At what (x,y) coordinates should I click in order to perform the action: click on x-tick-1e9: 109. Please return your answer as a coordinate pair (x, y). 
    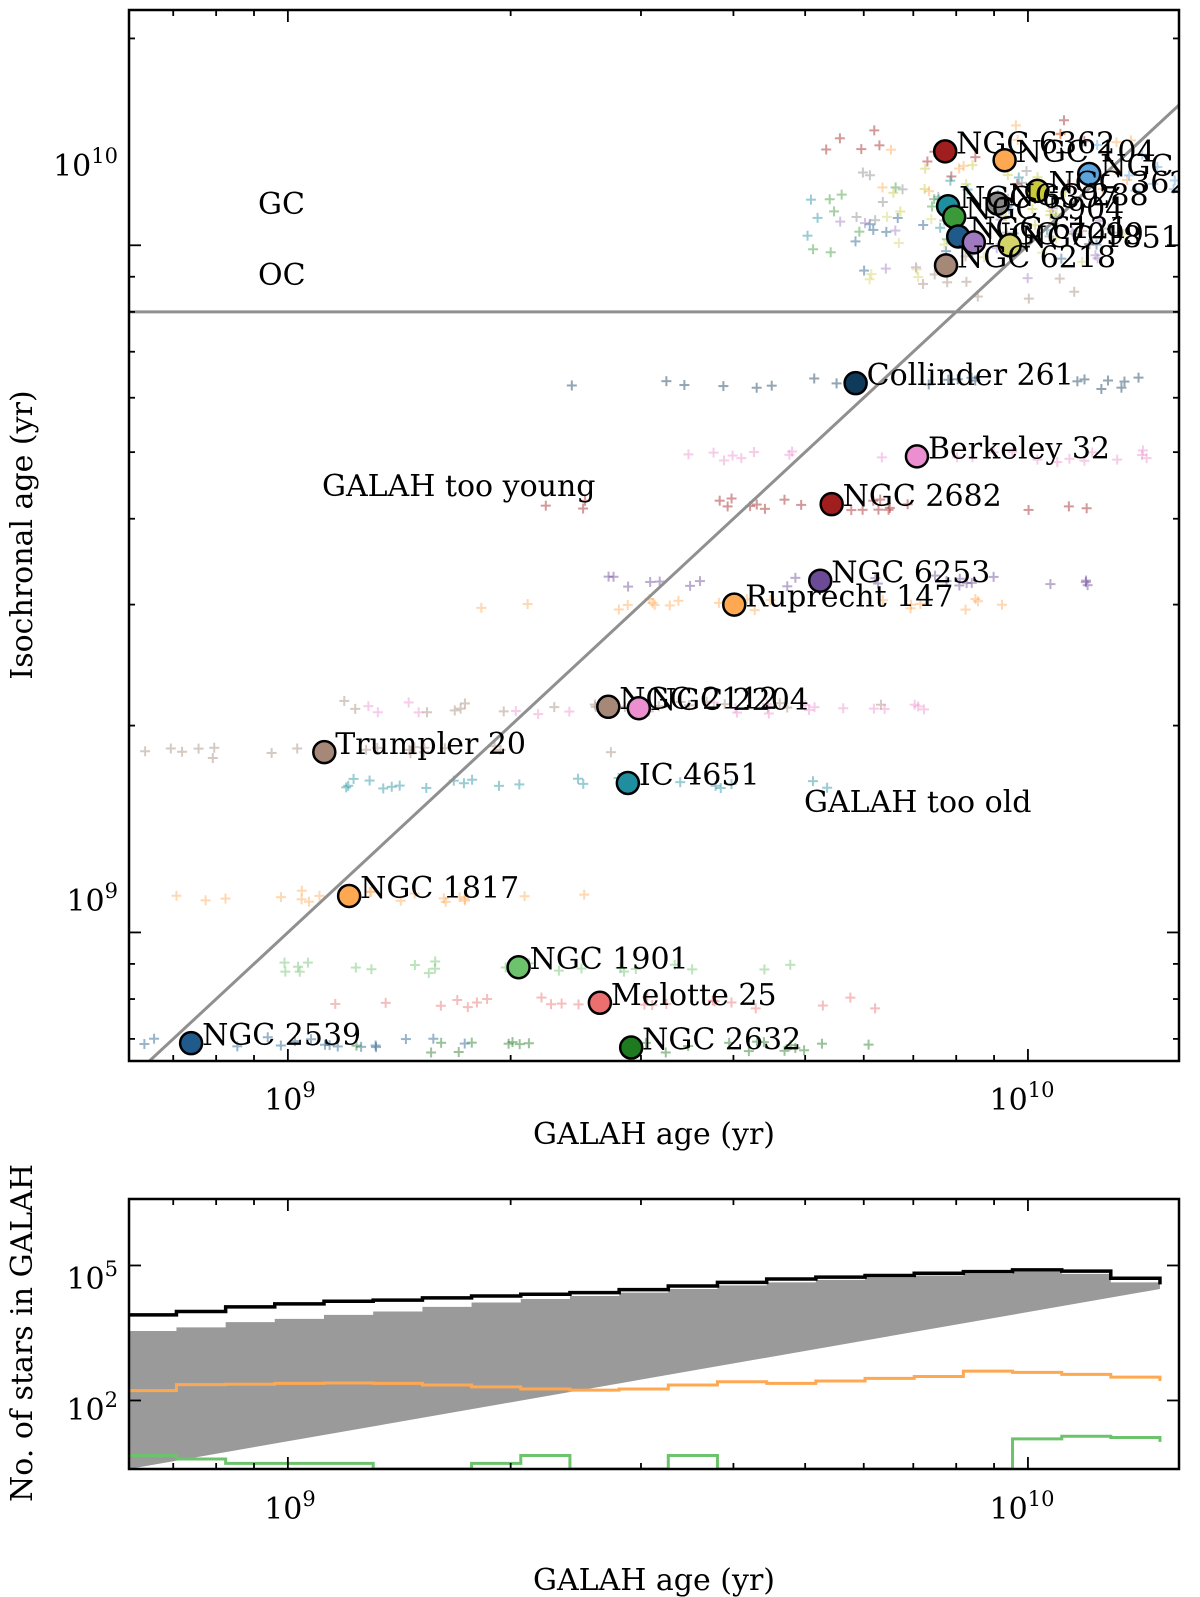
    Looking at the image, I should click on (290, 1098).